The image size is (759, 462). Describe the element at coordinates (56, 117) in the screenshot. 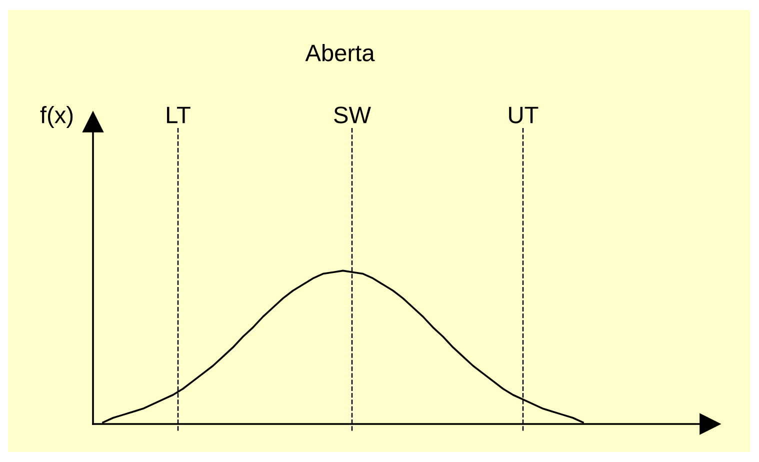

I see `text: f(x)` at that location.